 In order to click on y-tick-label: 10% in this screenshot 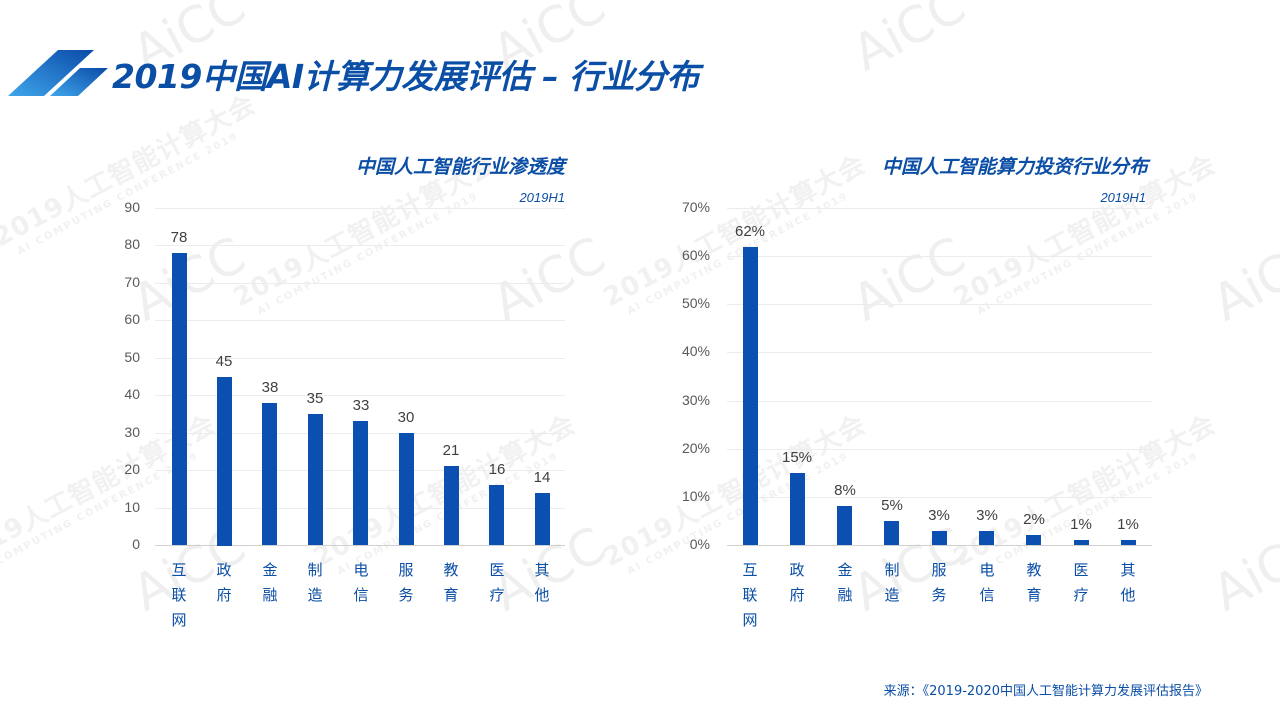, I will do `click(695, 496)`.